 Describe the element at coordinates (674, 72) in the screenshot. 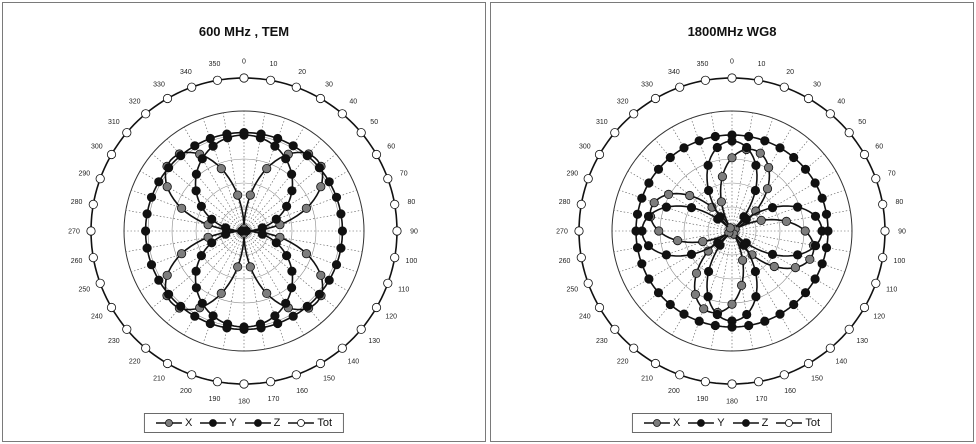

I see `angle-tick-label: 340` at that location.